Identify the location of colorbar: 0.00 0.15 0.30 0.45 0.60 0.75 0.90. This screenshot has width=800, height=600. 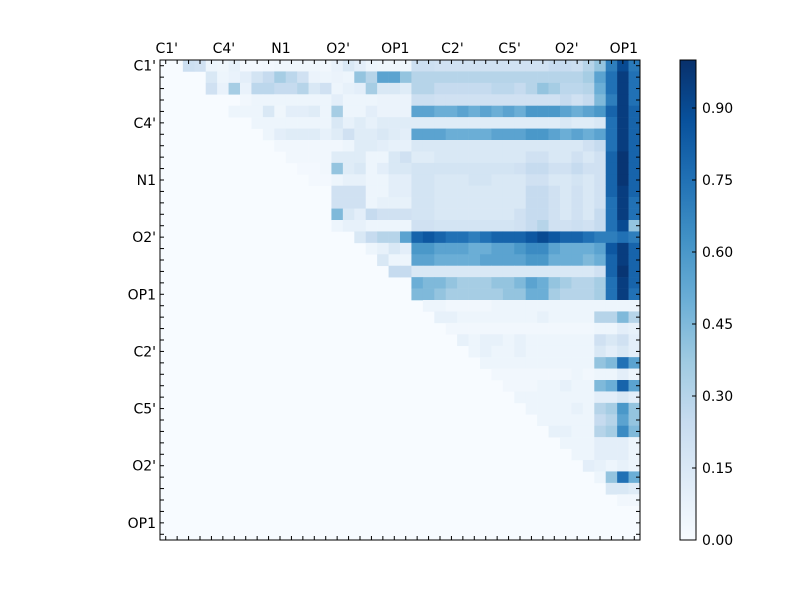
(706, 304).